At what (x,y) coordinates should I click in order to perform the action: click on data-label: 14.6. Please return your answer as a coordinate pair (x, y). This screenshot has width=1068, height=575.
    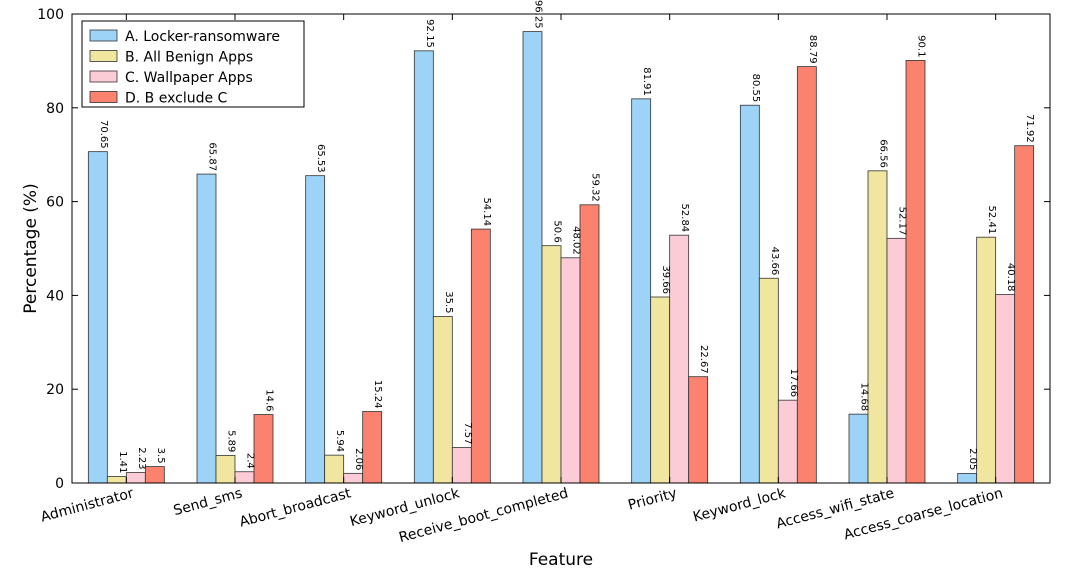
    Looking at the image, I should click on (269, 400).